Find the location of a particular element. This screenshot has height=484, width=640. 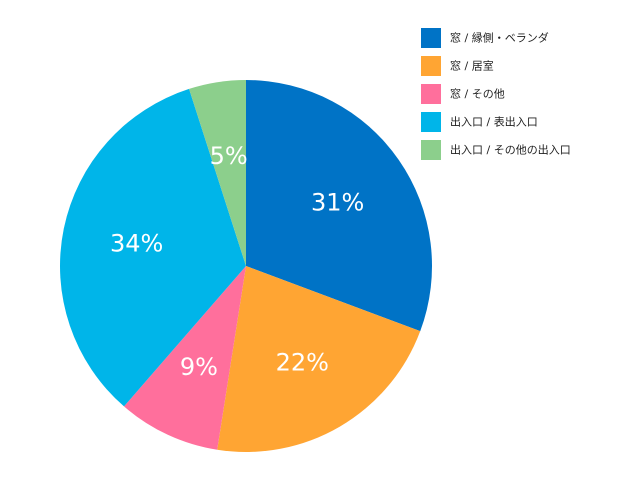

legend-item-0: 窓 / 縁側・ベランダ is located at coordinates (485, 38).